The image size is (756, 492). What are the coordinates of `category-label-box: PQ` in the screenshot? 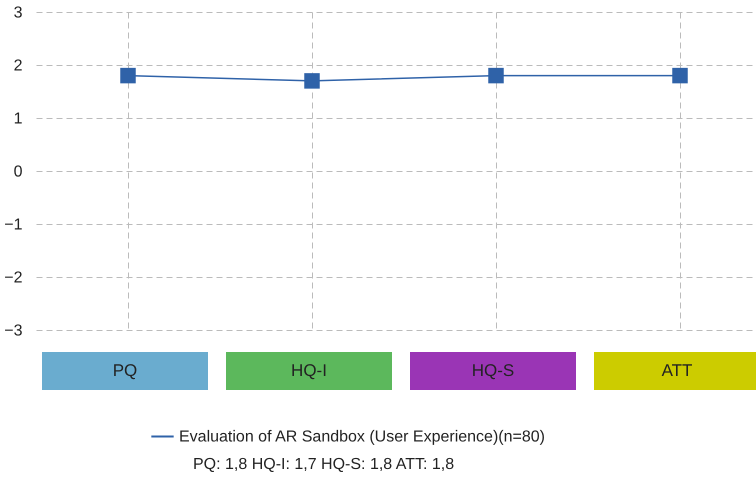 It's located at (125, 371).